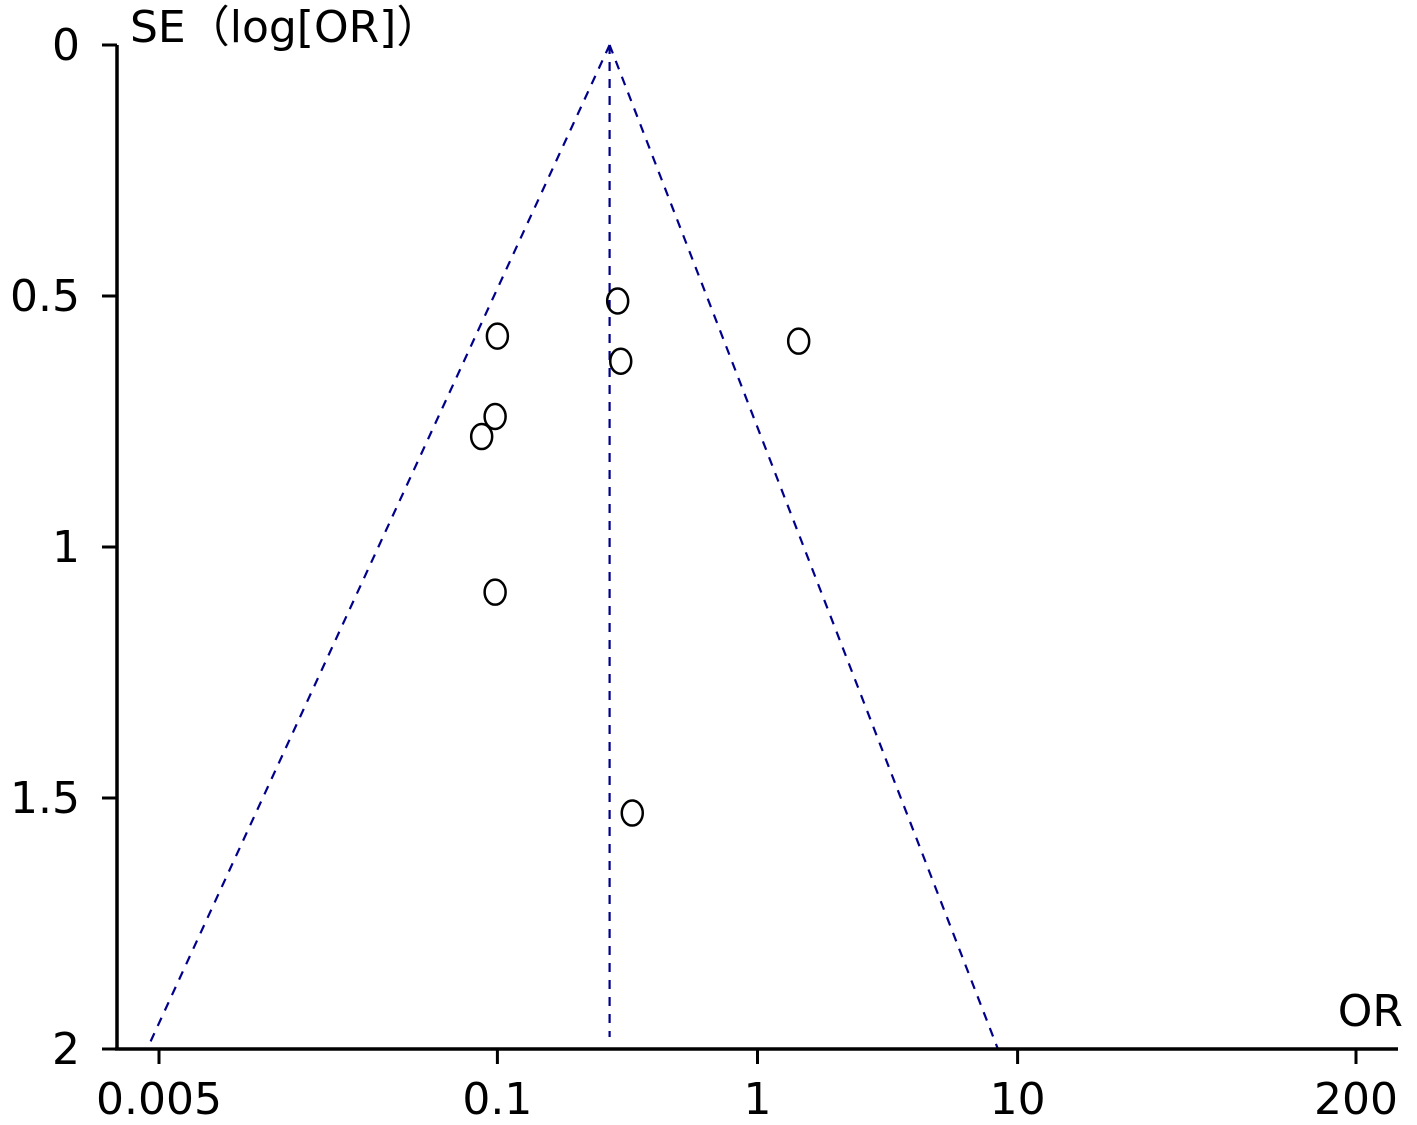 This screenshot has width=1417, height=1125. Describe the element at coordinates (1370, 1011) in the screenshot. I see `x-axis-title: OR` at that location.